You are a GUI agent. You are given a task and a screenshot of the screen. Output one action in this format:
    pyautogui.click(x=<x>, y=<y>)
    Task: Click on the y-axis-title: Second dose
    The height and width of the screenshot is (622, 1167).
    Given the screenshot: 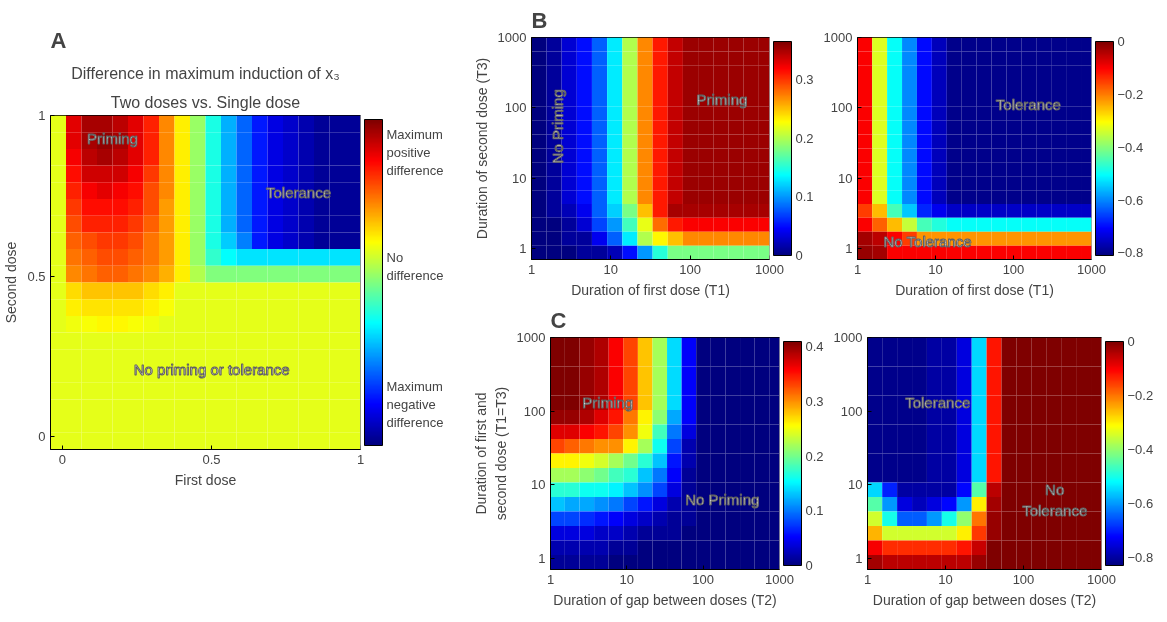 What is the action you would take?
    pyautogui.click(x=11, y=282)
    